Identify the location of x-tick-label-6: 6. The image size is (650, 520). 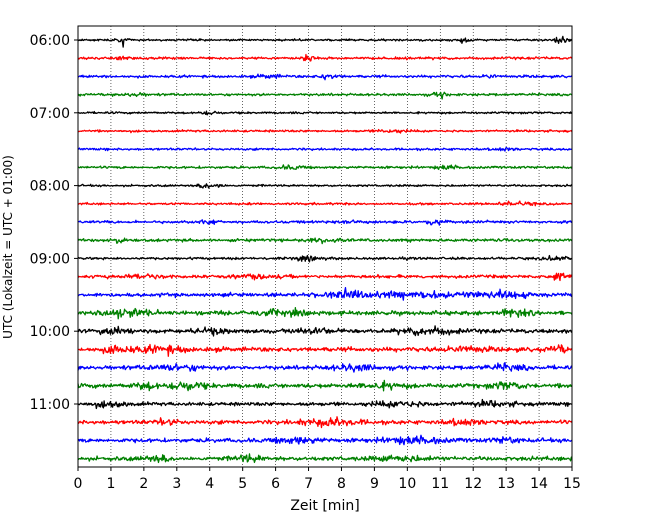
(275, 484).